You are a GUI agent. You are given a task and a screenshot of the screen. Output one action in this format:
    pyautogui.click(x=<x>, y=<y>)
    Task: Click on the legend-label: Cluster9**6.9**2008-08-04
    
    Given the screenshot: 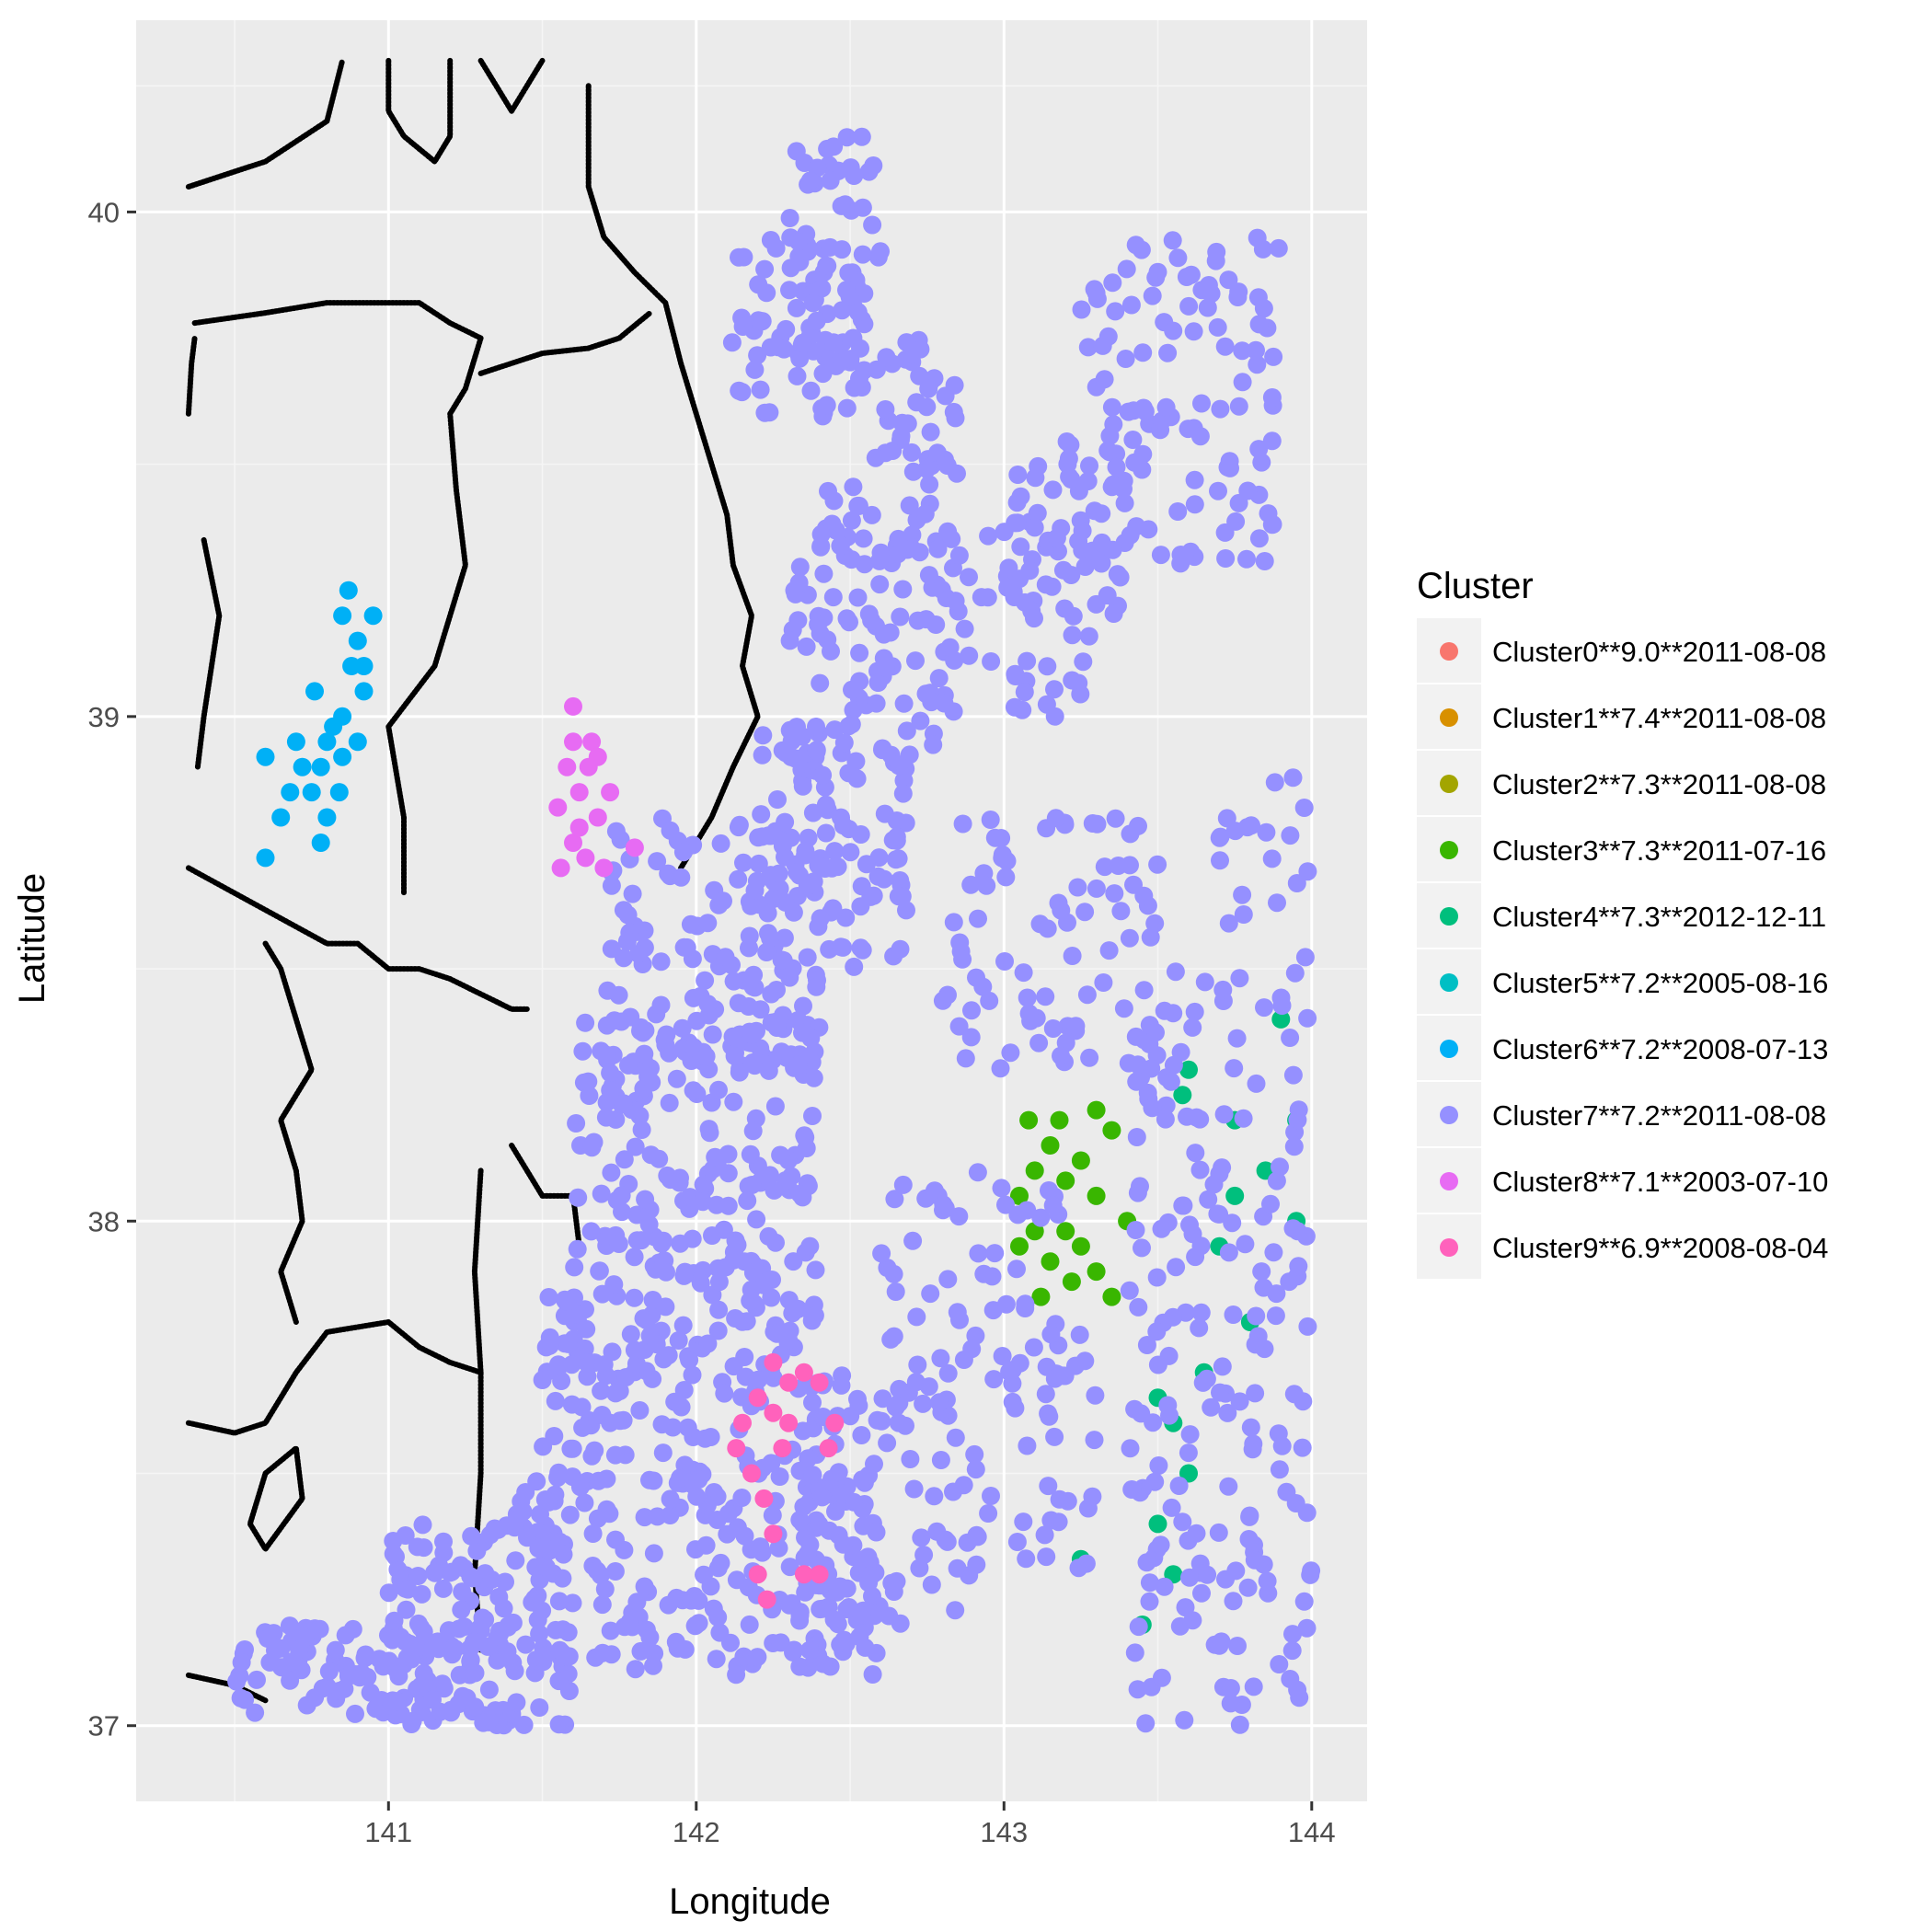 What is the action you would take?
    pyautogui.click(x=1660, y=1248)
    